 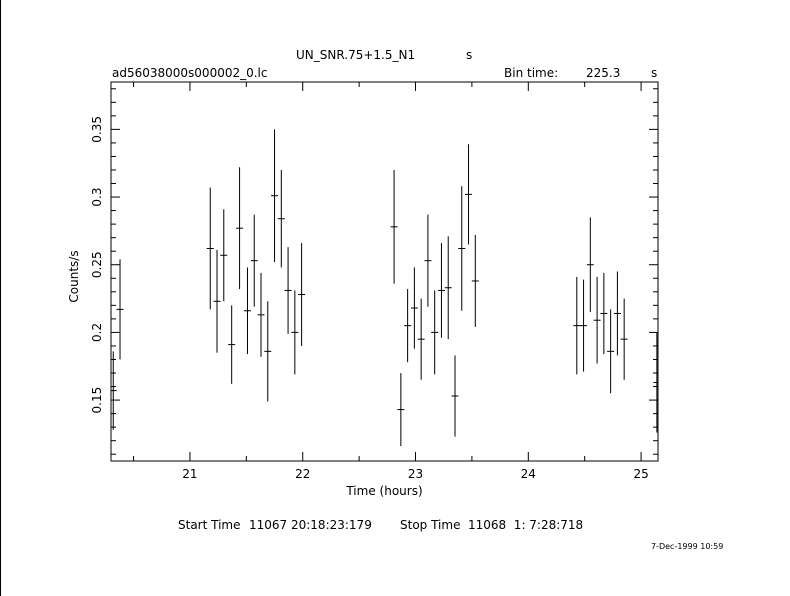 What do you see at coordinates (97, 264) in the screenshot?
I see `y-tick-label: 0.25` at bounding box center [97, 264].